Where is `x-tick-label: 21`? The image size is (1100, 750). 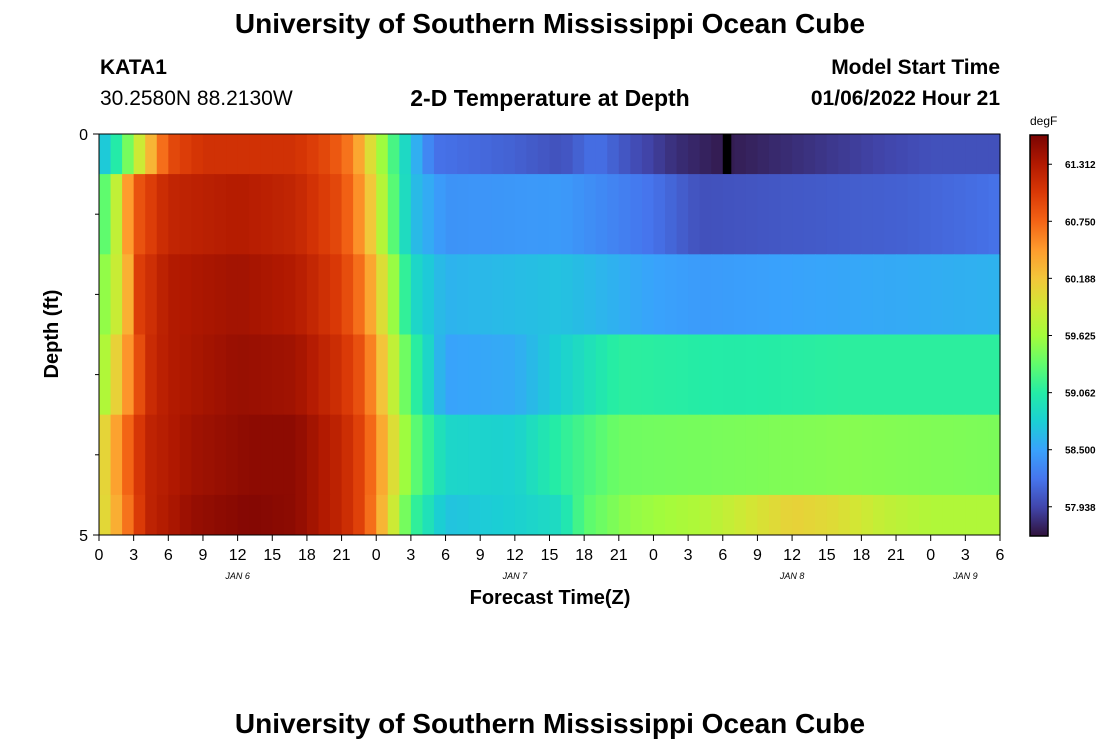
x-tick-label: 21 is located at coordinates (342, 555).